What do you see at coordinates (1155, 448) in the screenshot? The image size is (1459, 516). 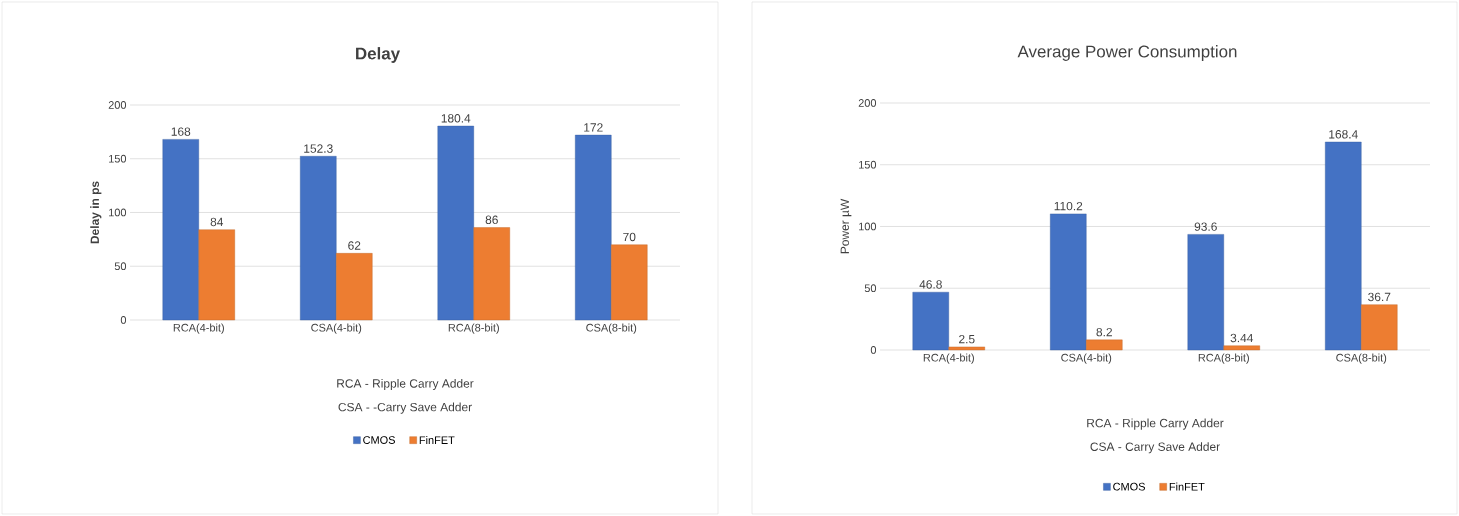 I see `text: CSA - Carry Save Adder` at bounding box center [1155, 448].